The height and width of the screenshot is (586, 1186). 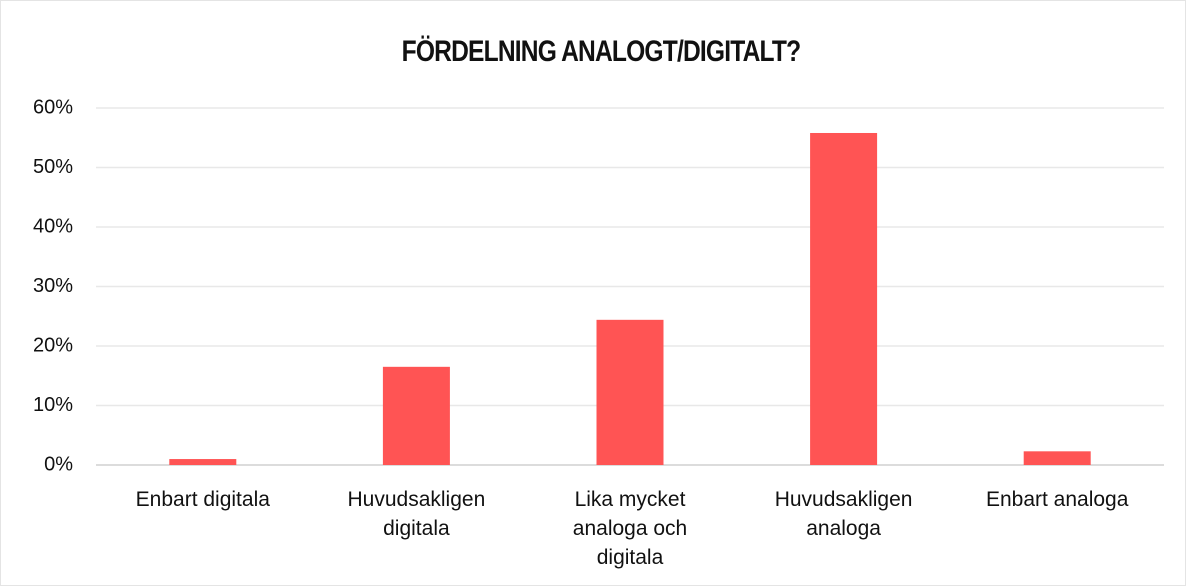 I want to click on x-tick-label: Lika mycket analoga och digitala, so click(x=630, y=528).